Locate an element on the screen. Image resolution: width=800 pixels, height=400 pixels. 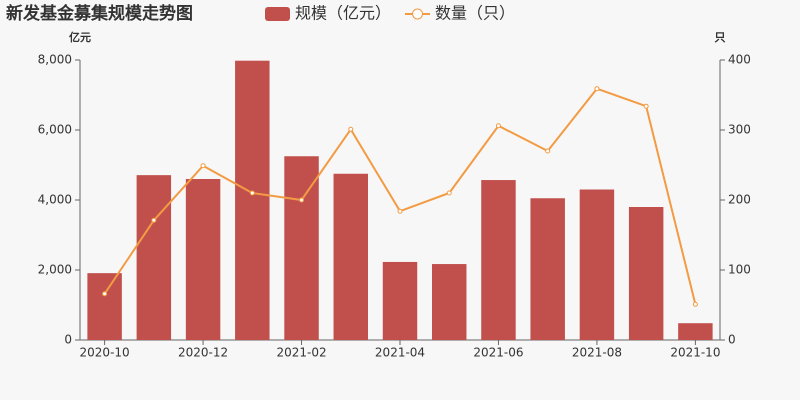
y2-tick-label: 400 is located at coordinates (739, 60).